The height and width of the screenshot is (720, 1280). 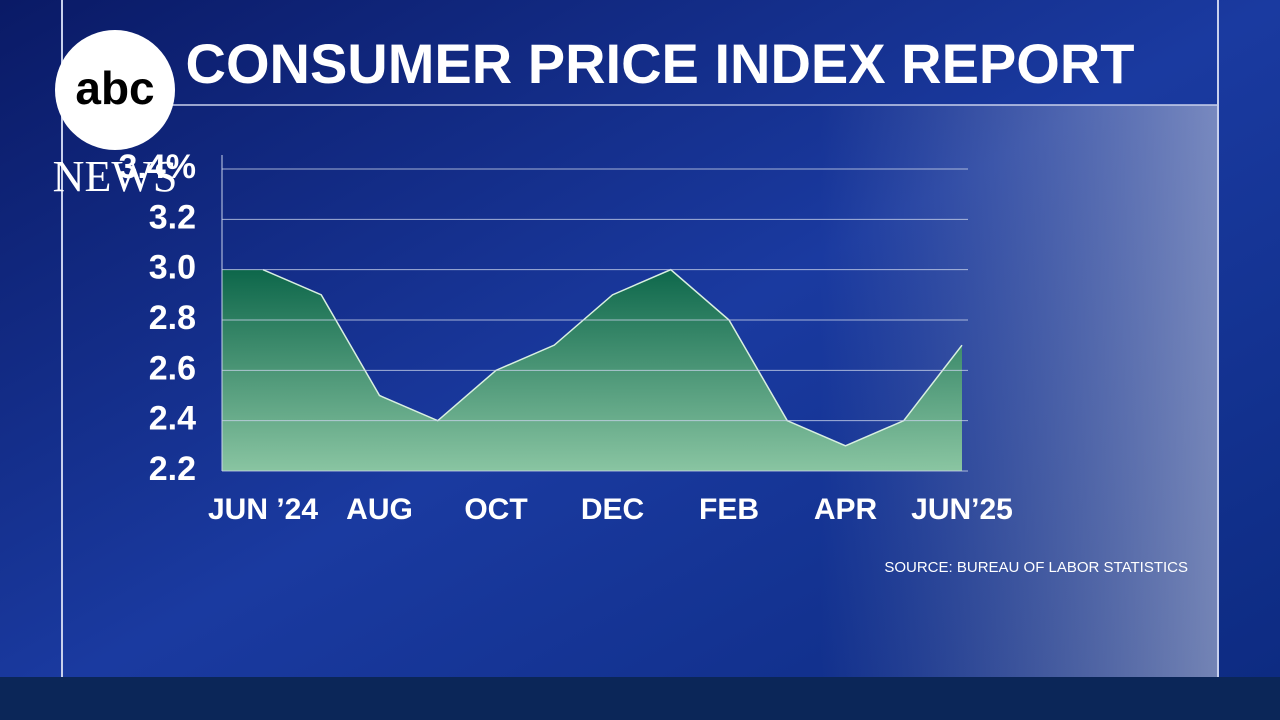 What do you see at coordinates (172, 469) in the screenshot?
I see `y-tick-label: 2.2` at bounding box center [172, 469].